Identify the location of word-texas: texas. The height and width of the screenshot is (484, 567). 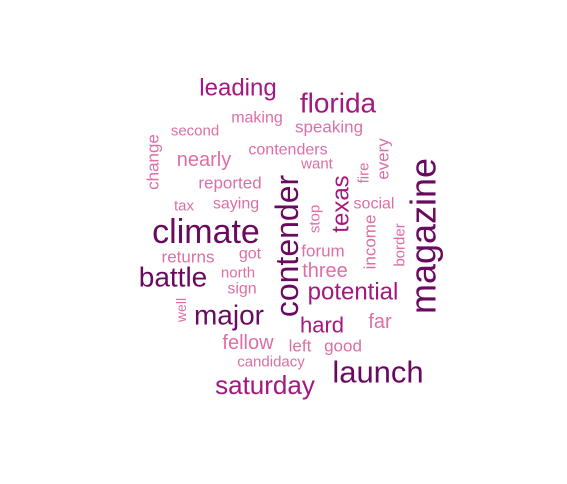
(341, 203).